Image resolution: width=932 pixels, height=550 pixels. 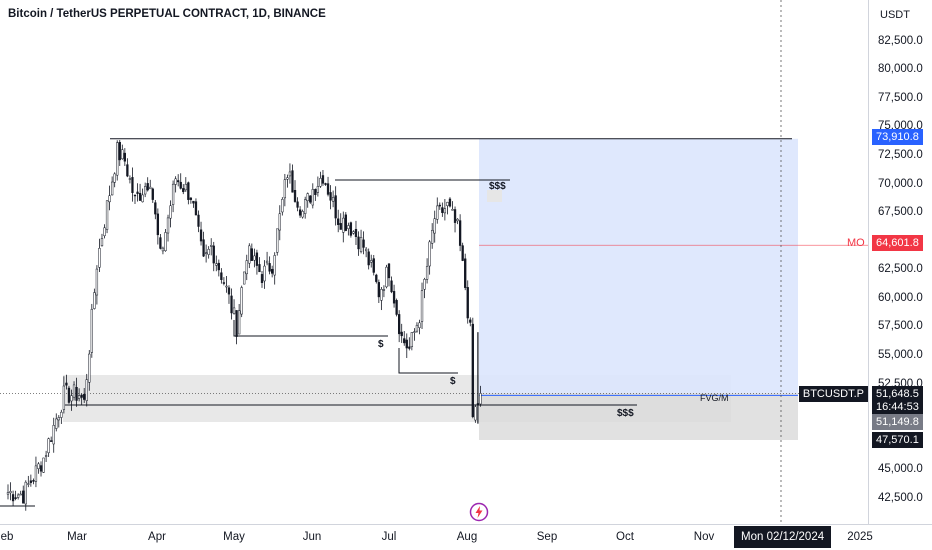 What do you see at coordinates (453, 381) in the screenshot?
I see `liquidity-label-jul: $` at bounding box center [453, 381].